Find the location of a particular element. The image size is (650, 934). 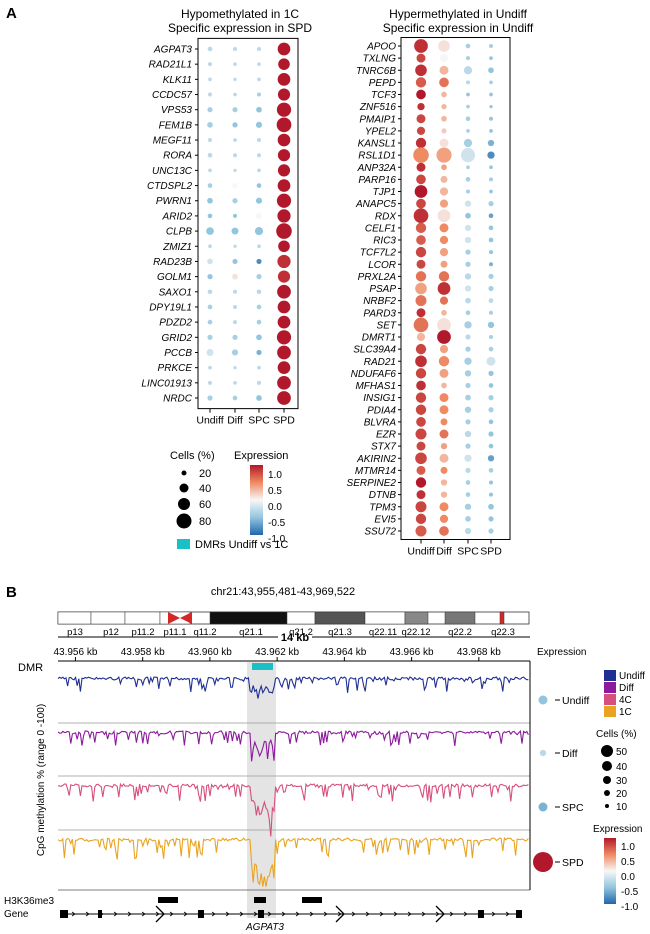

band-label-q22.12: q22.12 is located at coordinates (415, 632).